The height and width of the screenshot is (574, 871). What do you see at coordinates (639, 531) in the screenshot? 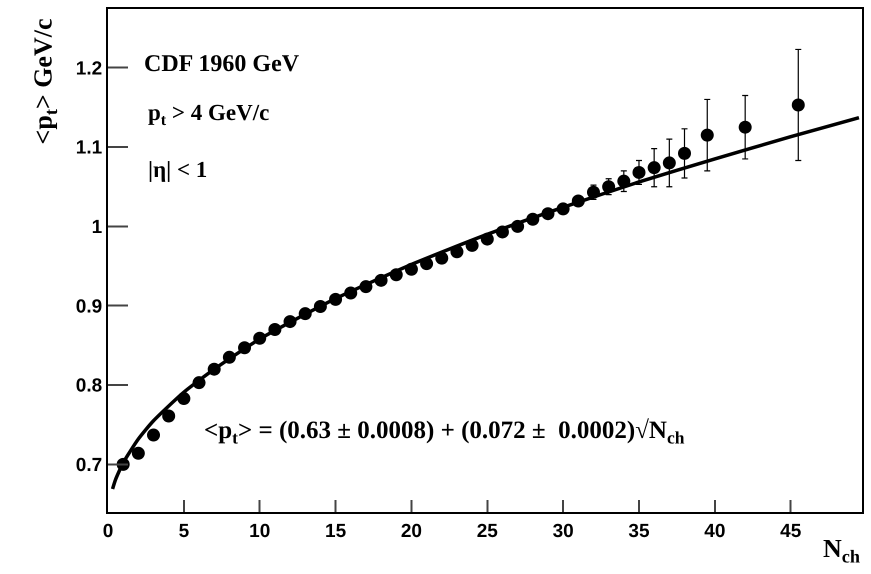
I see `x-tick-label: 35` at bounding box center [639, 531].